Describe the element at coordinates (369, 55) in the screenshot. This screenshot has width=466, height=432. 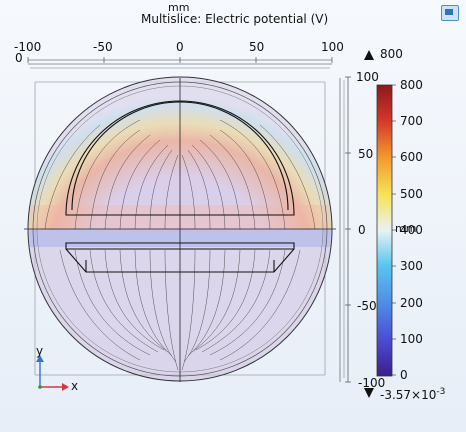
I see `max-marker-icon` at that location.